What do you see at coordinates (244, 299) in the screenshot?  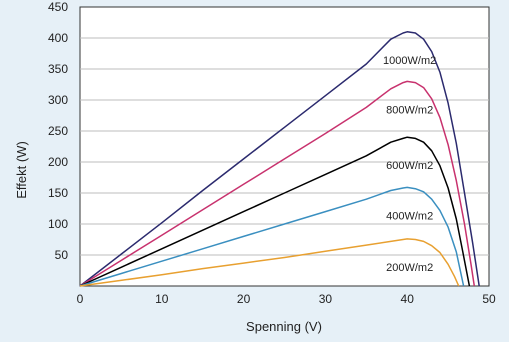 I see `x-tick-label: 20` at bounding box center [244, 299].